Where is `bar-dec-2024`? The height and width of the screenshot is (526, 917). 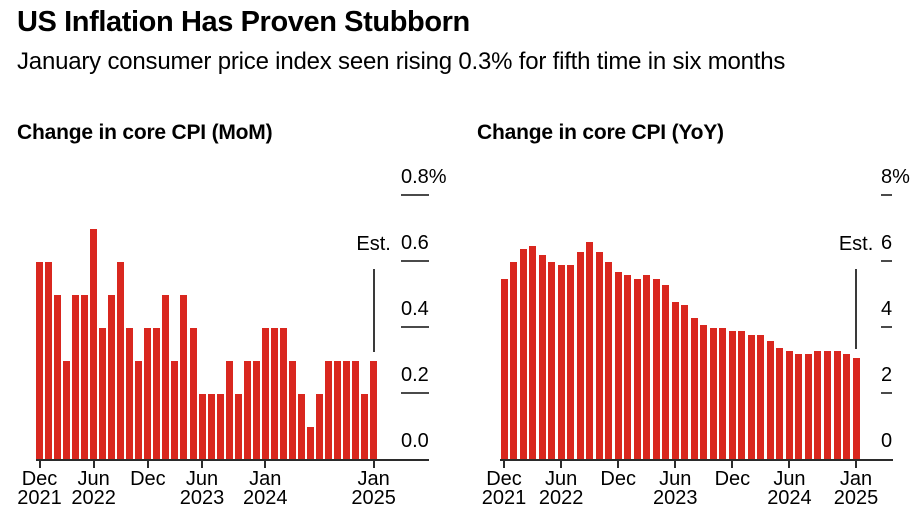 bar-dec-2024 is located at coordinates (365, 427).